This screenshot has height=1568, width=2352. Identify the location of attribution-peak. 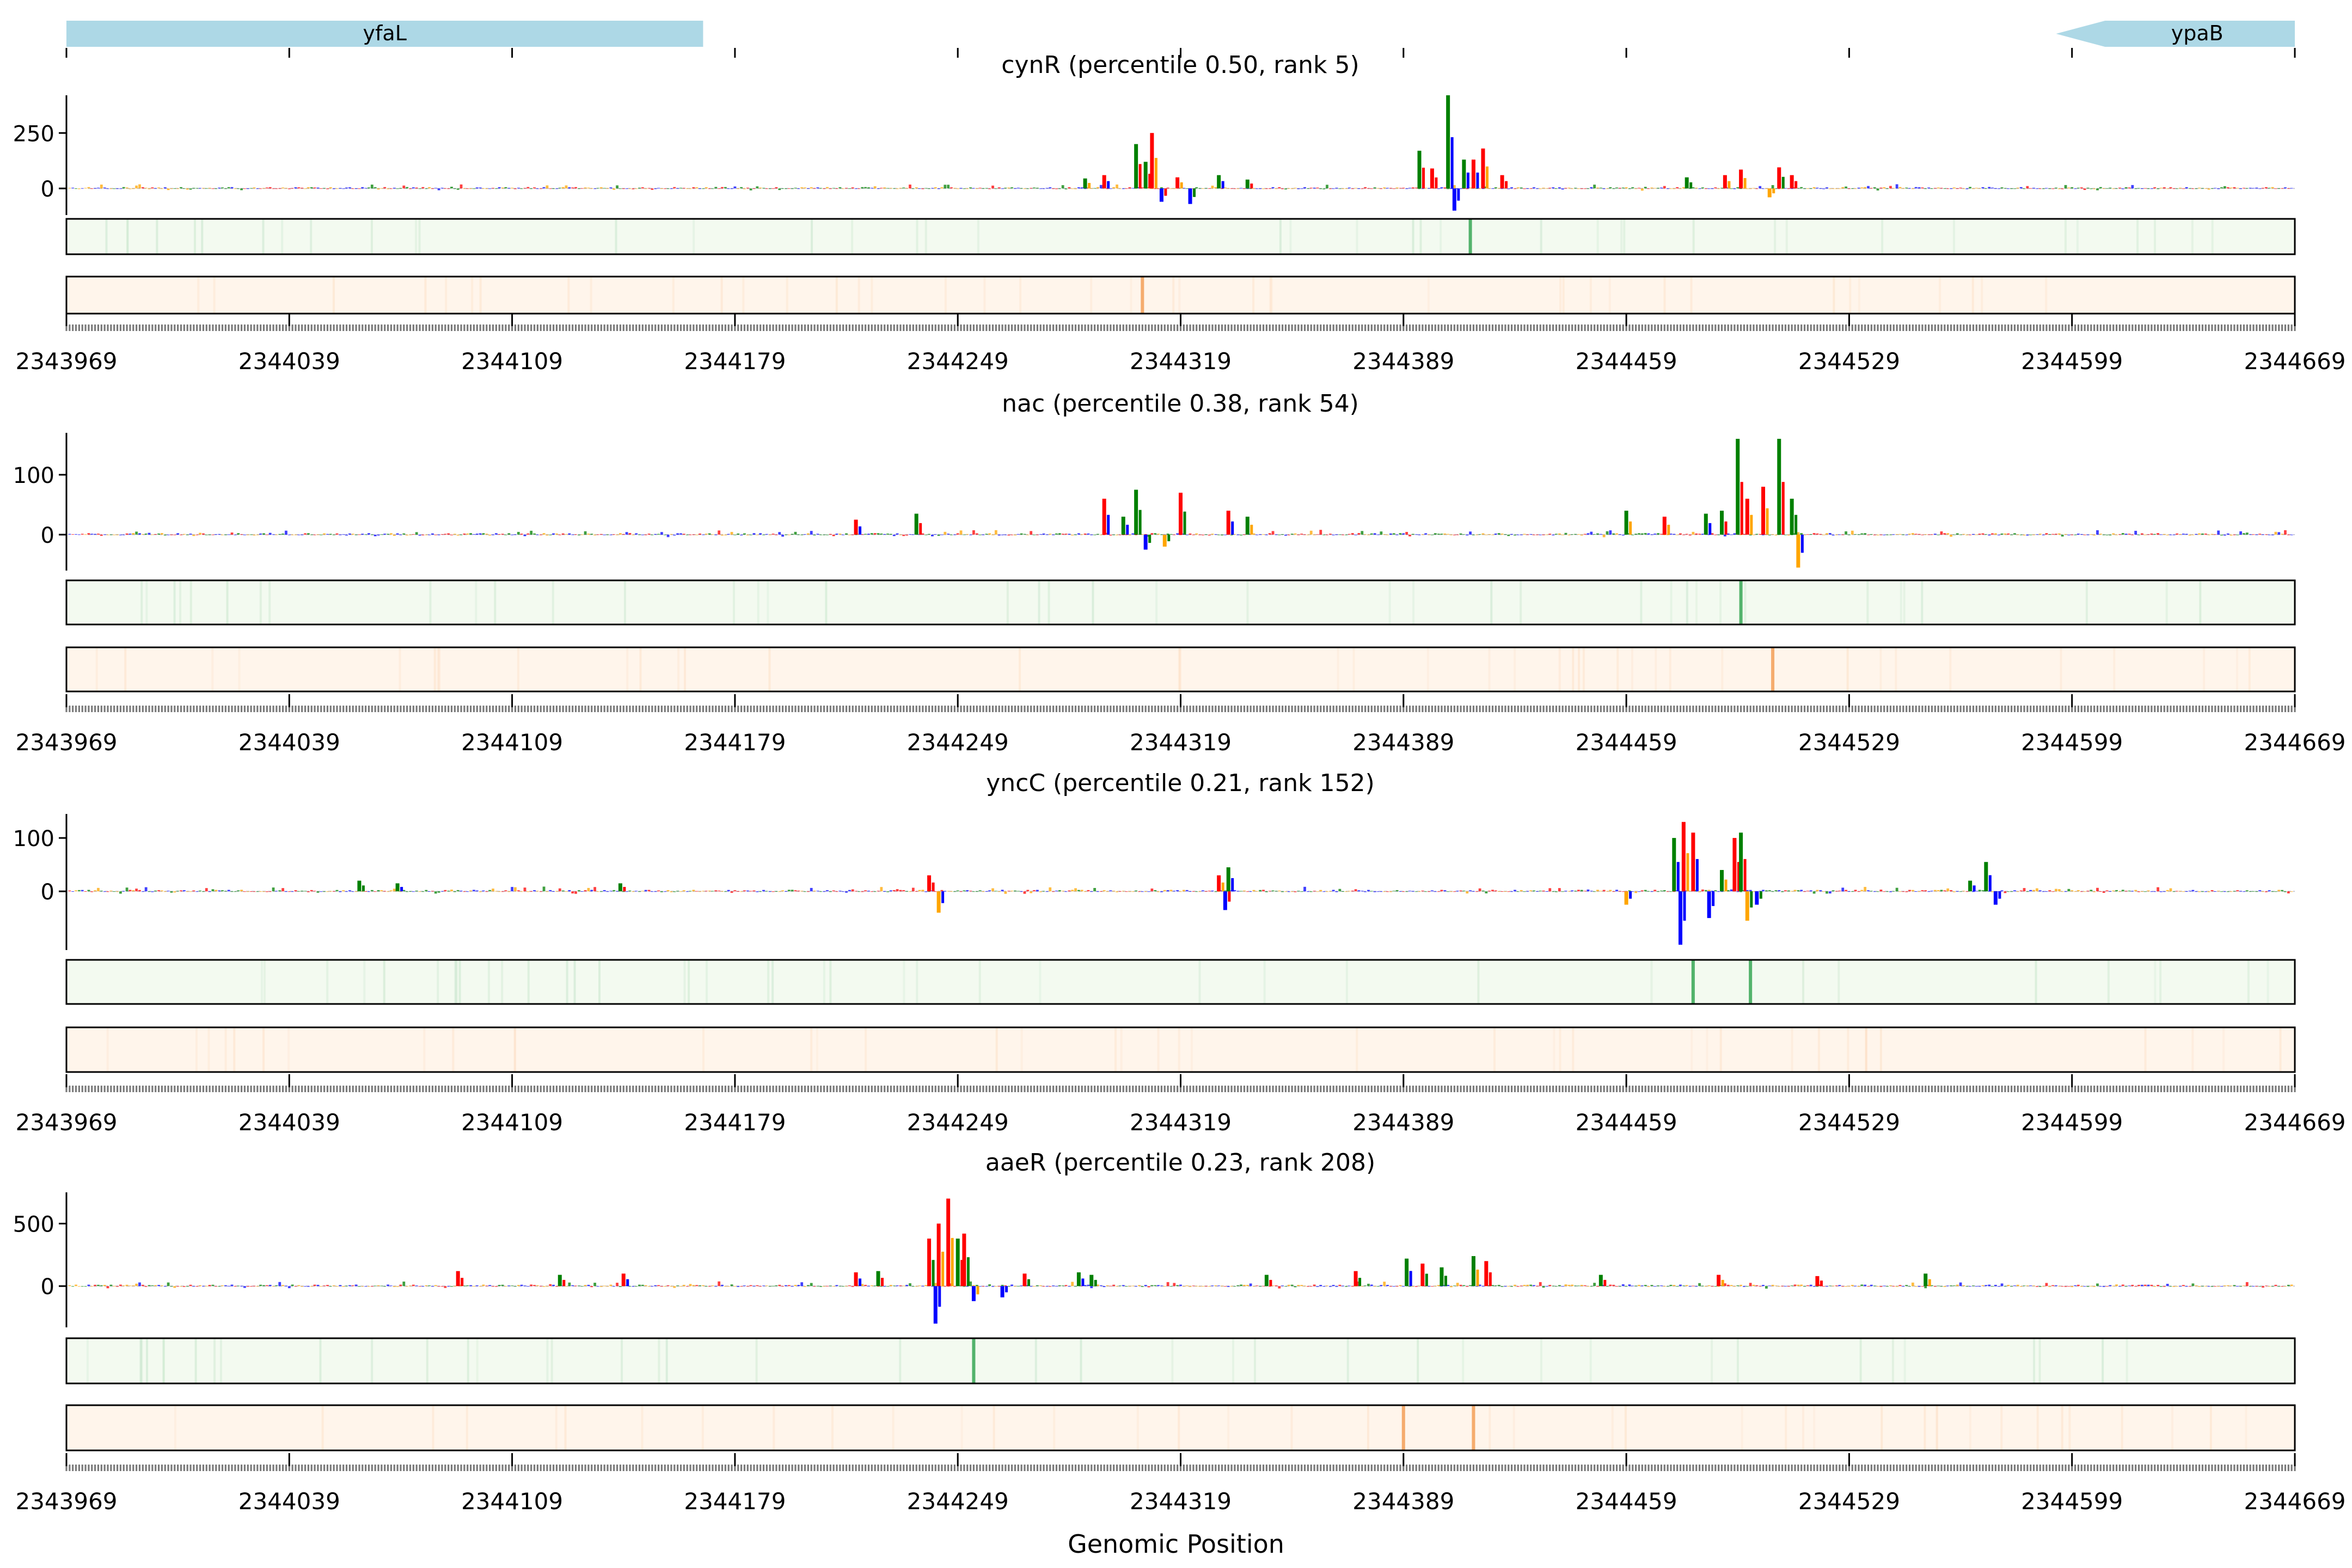
(1726, 885).